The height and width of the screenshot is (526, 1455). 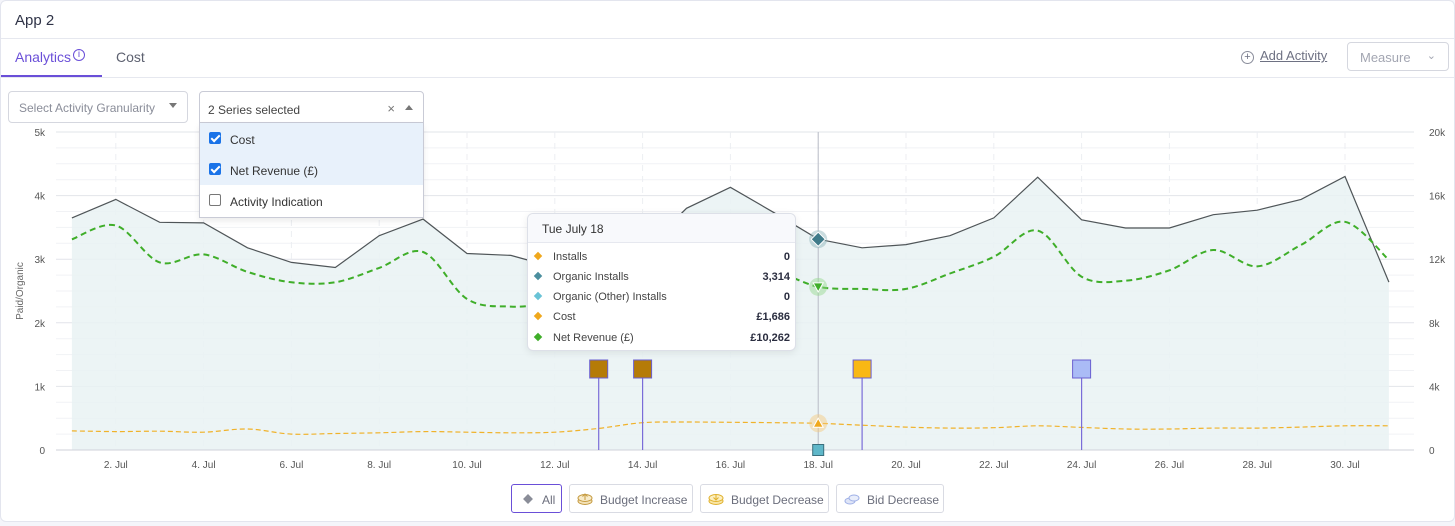 What do you see at coordinates (662, 258) in the screenshot?
I see `tooltip-row-installs: Installs 0` at bounding box center [662, 258].